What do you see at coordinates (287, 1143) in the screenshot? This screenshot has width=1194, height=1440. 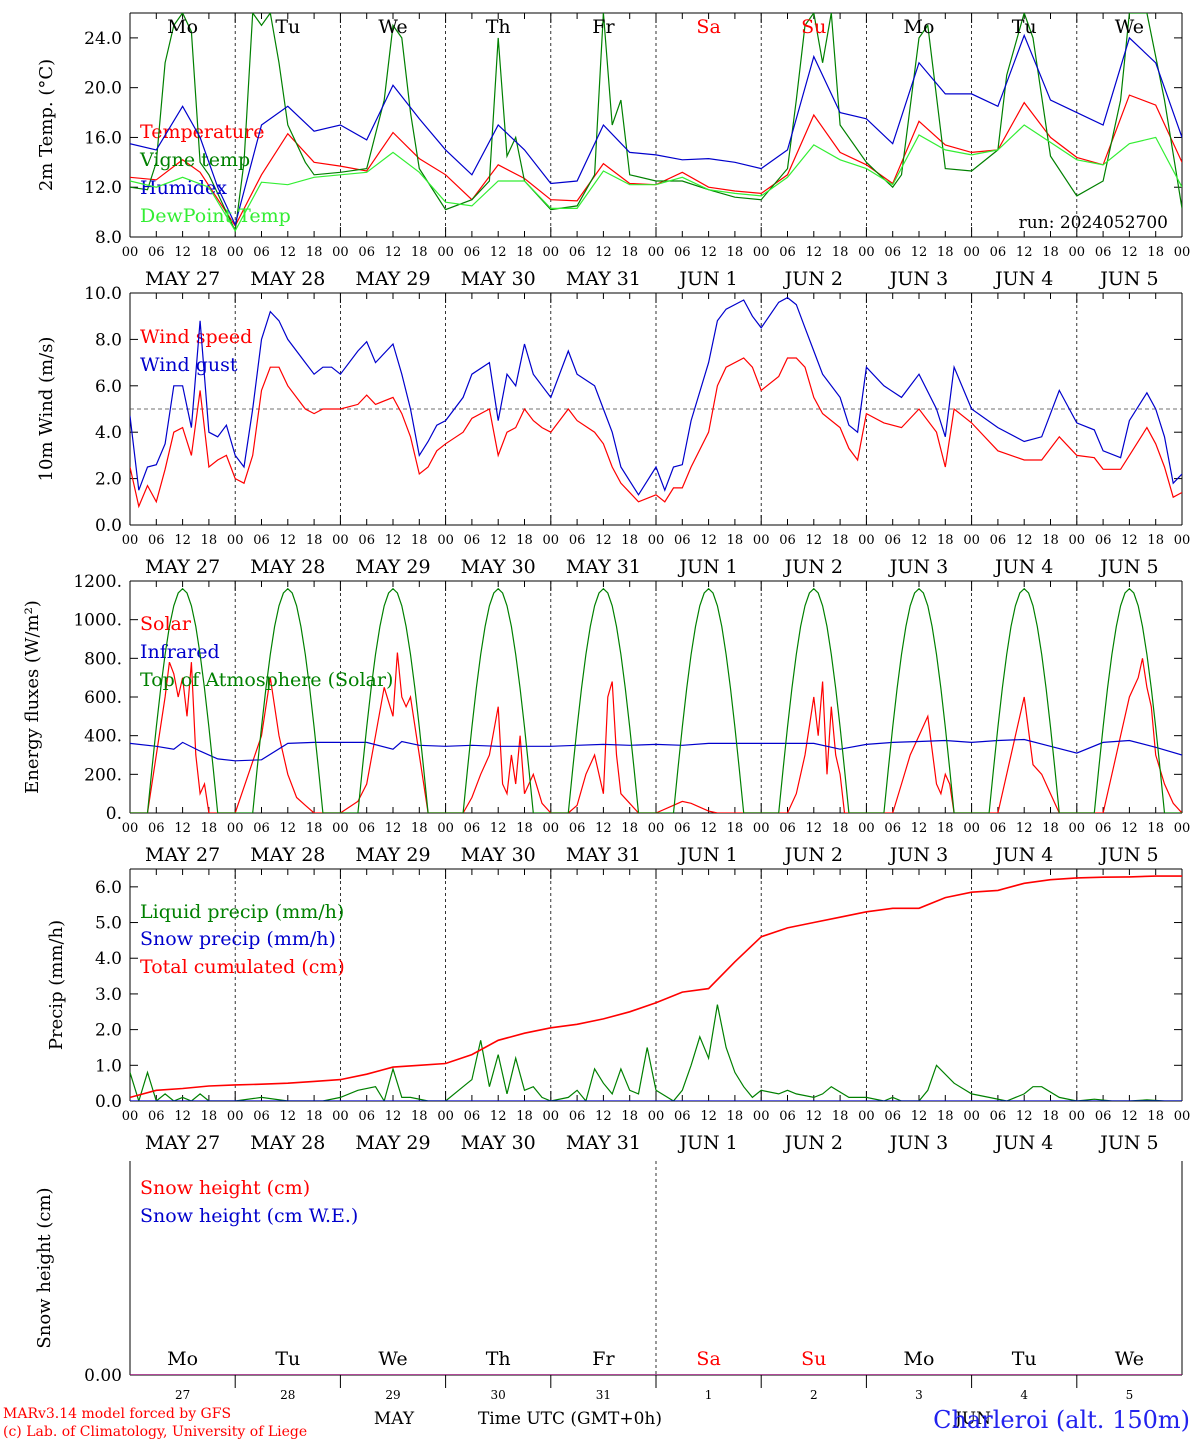 I see `panel-3-day-label: MAY 28` at bounding box center [287, 1143].